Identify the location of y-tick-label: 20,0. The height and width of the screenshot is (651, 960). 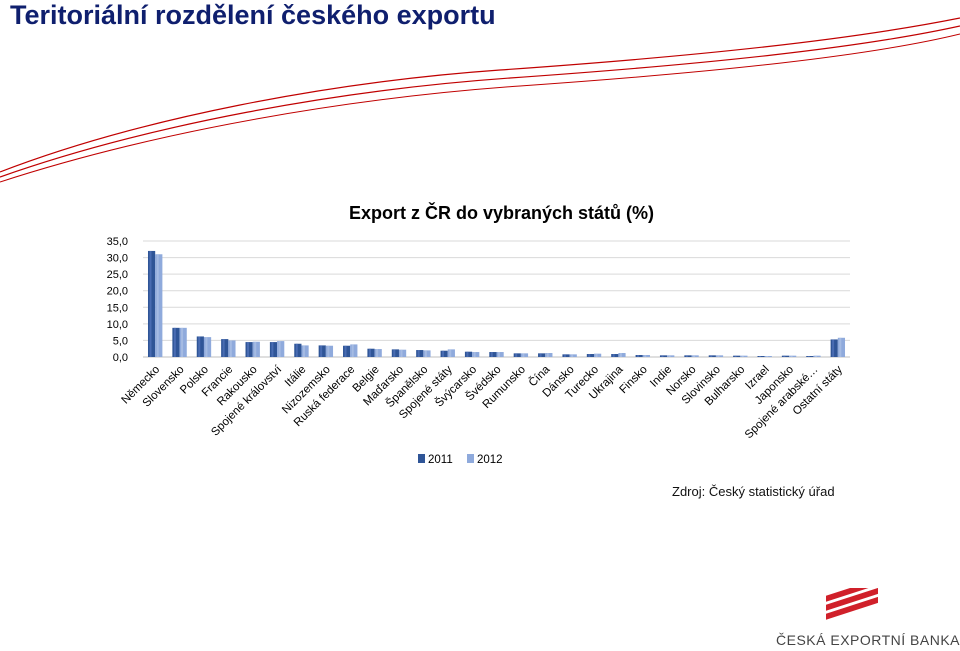
(117, 292).